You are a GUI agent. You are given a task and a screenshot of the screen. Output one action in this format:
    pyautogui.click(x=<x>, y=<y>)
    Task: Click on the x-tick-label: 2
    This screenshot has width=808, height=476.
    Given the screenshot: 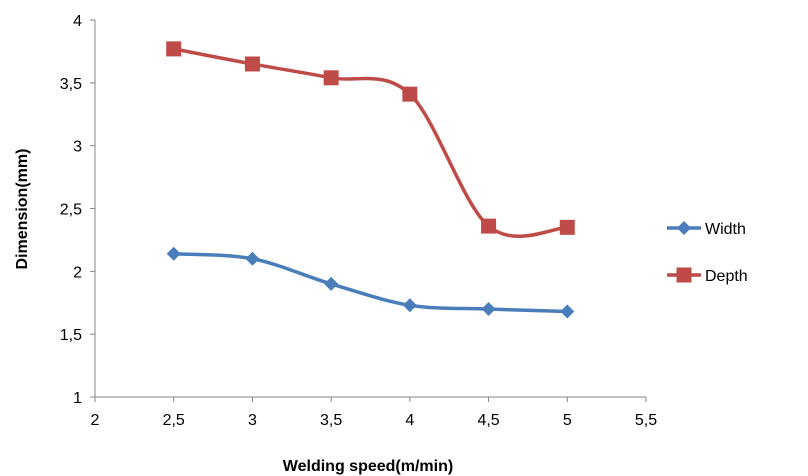 What is the action you would take?
    pyautogui.click(x=95, y=420)
    